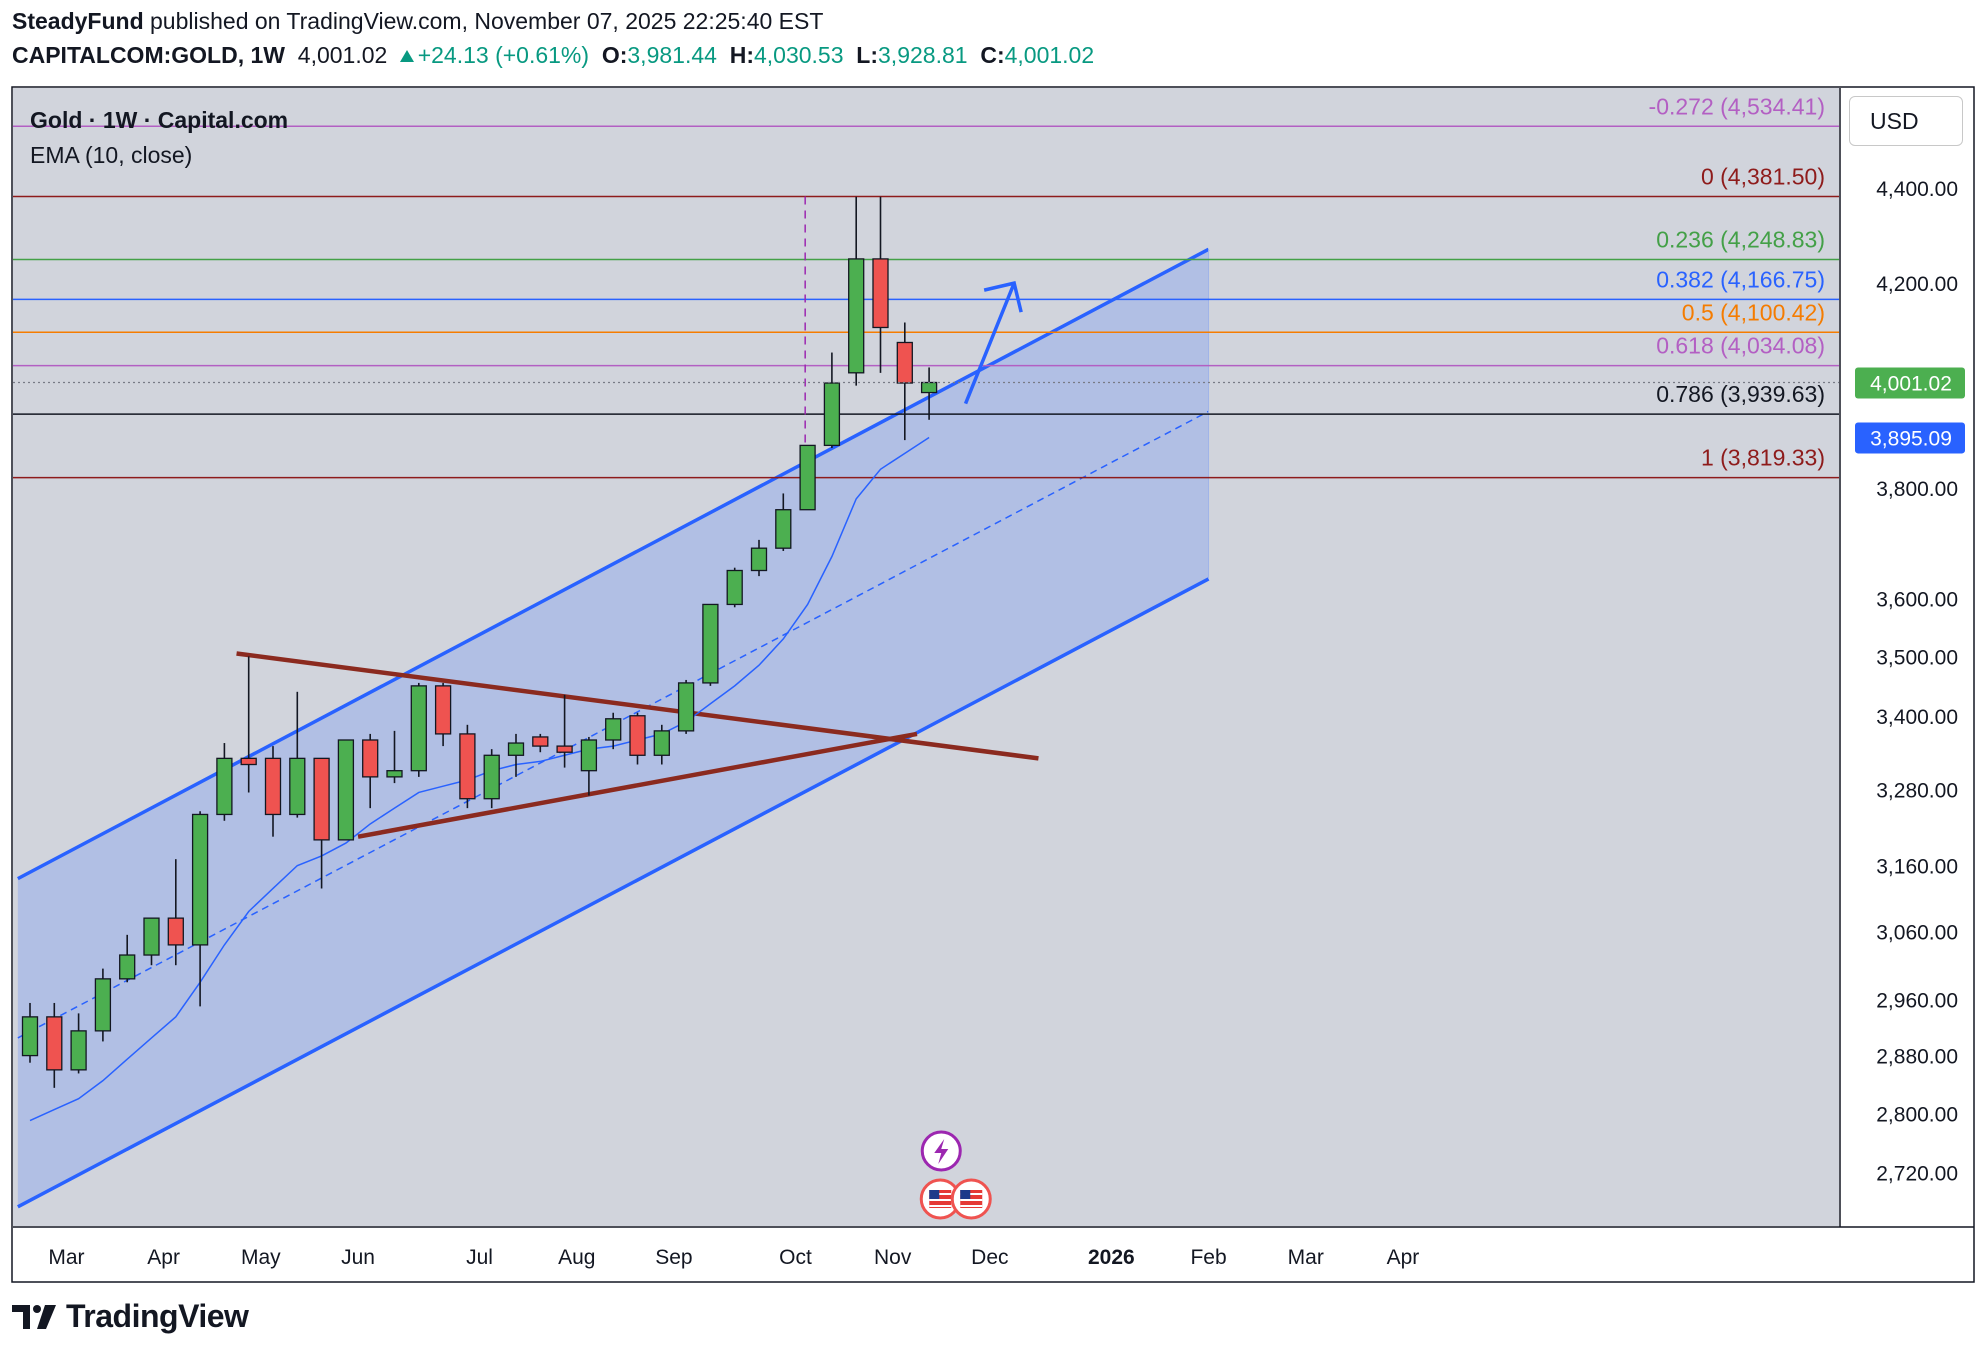 This screenshot has height=1356, width=1986. What do you see at coordinates (1894, 120) in the screenshot?
I see `currency-label: USD` at bounding box center [1894, 120].